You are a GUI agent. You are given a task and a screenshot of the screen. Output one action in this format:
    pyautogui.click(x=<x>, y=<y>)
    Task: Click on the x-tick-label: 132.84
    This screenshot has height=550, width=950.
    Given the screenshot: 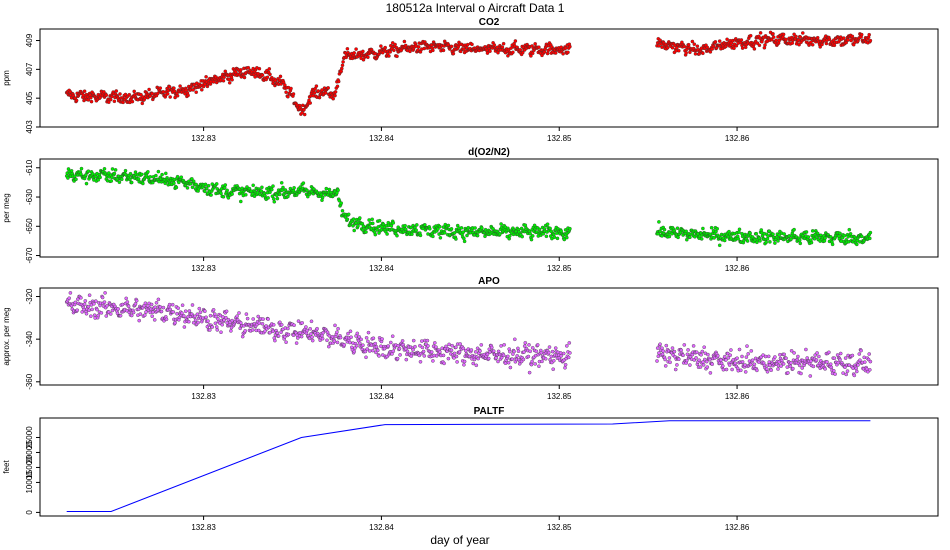 What is the action you would take?
    pyautogui.click(x=381, y=527)
    